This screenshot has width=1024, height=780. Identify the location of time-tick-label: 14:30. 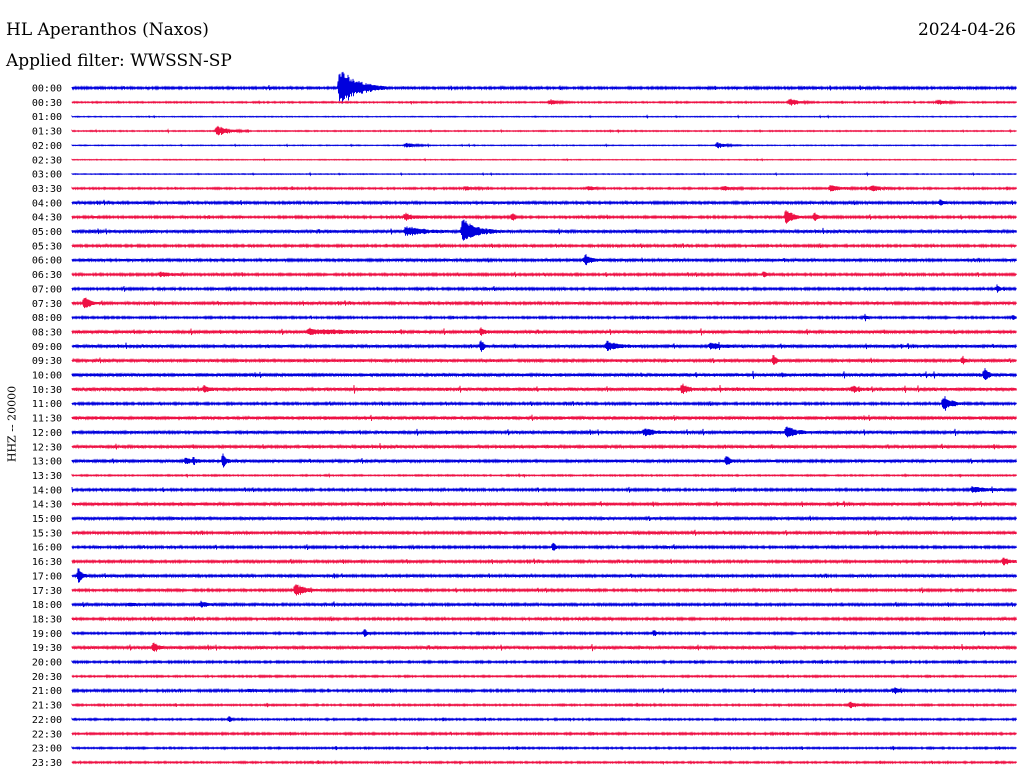
(47, 505).